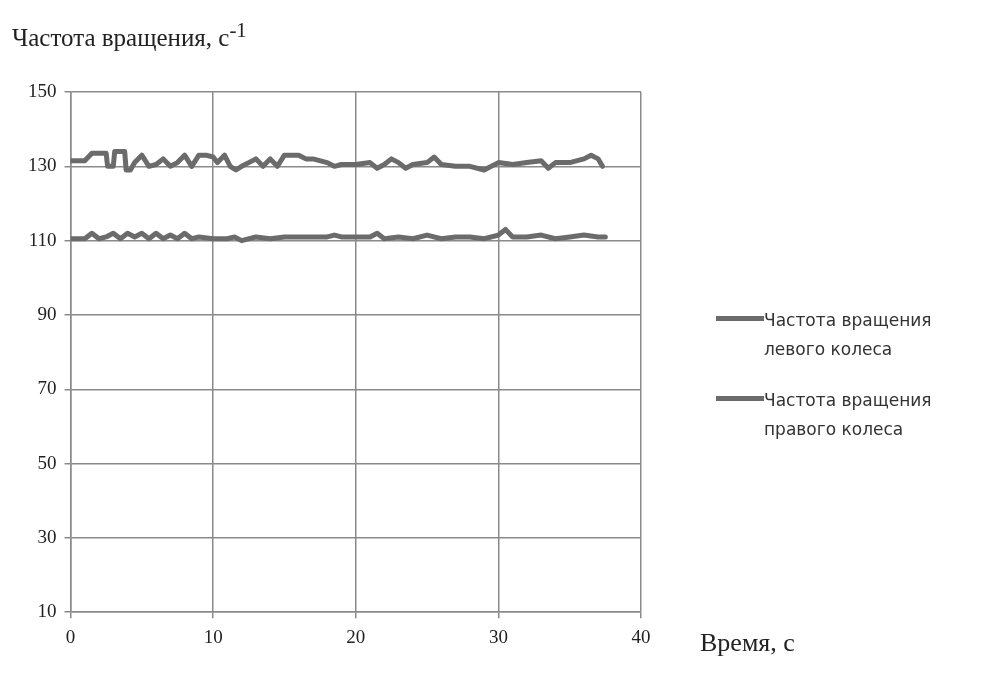 The image size is (1007, 675). Describe the element at coordinates (47, 313) in the screenshot. I see `y-tick-label: 90` at that location.